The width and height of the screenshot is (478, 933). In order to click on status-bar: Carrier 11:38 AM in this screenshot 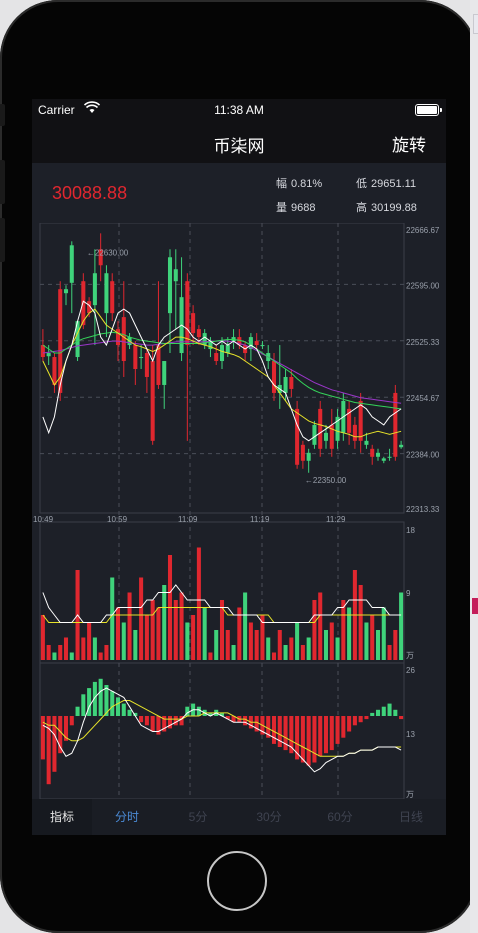, I will do `click(239, 109)`.